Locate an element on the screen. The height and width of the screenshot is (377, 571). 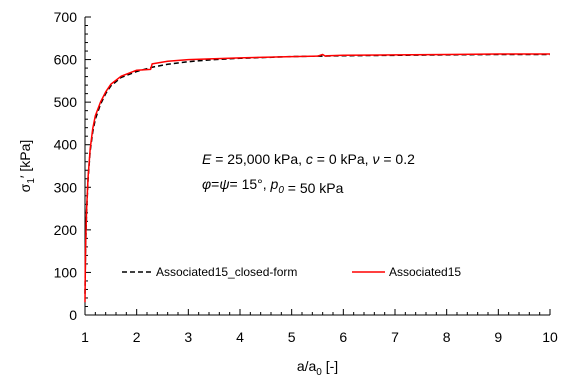
x-tick-label: 6 is located at coordinates (343, 337).